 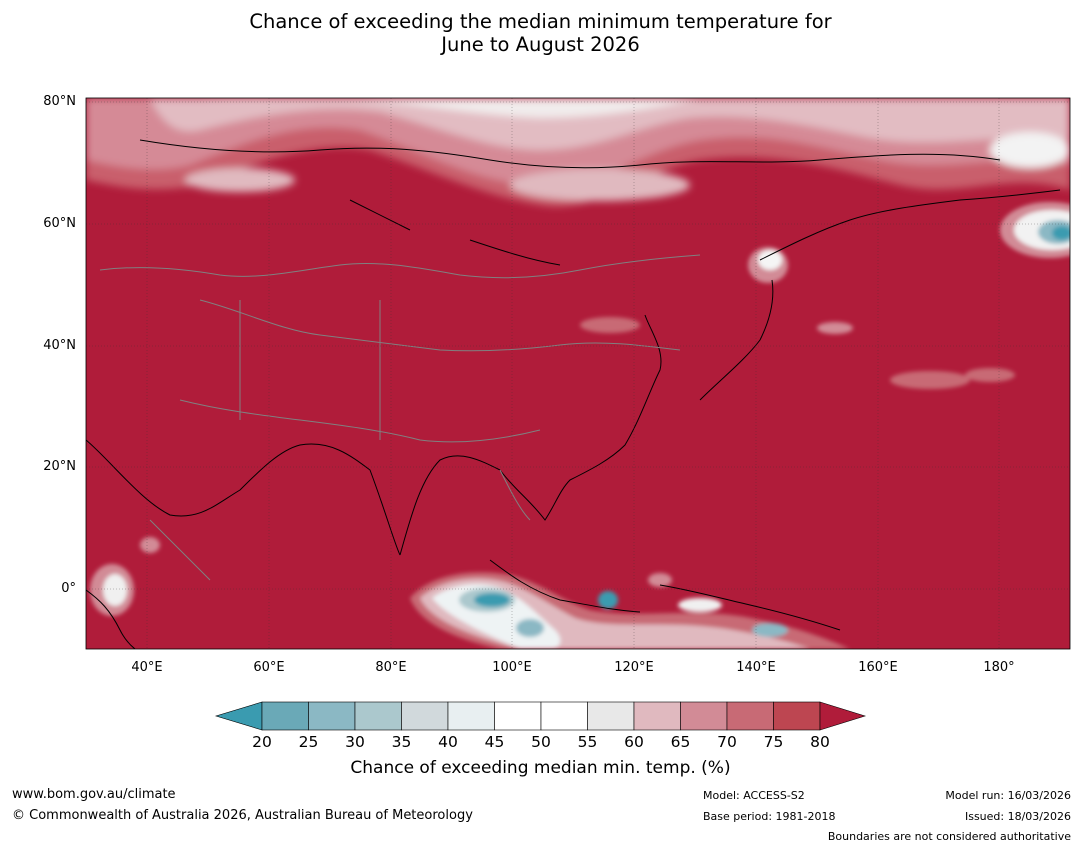 I want to click on lon-label-60e: 60°E, so click(x=269, y=667).